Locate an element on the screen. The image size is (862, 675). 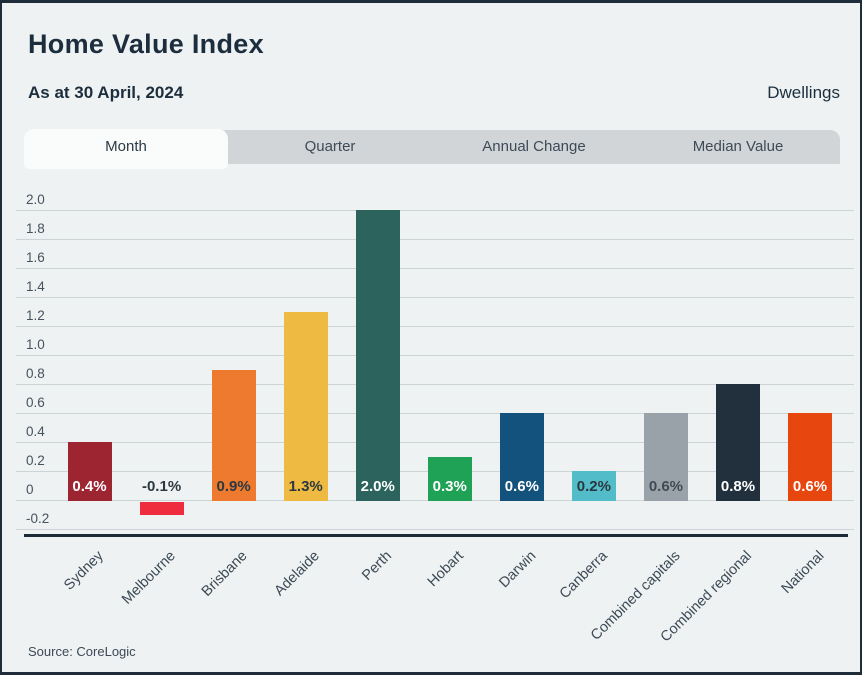
y-tick-label: 0.4 is located at coordinates (35, 431).